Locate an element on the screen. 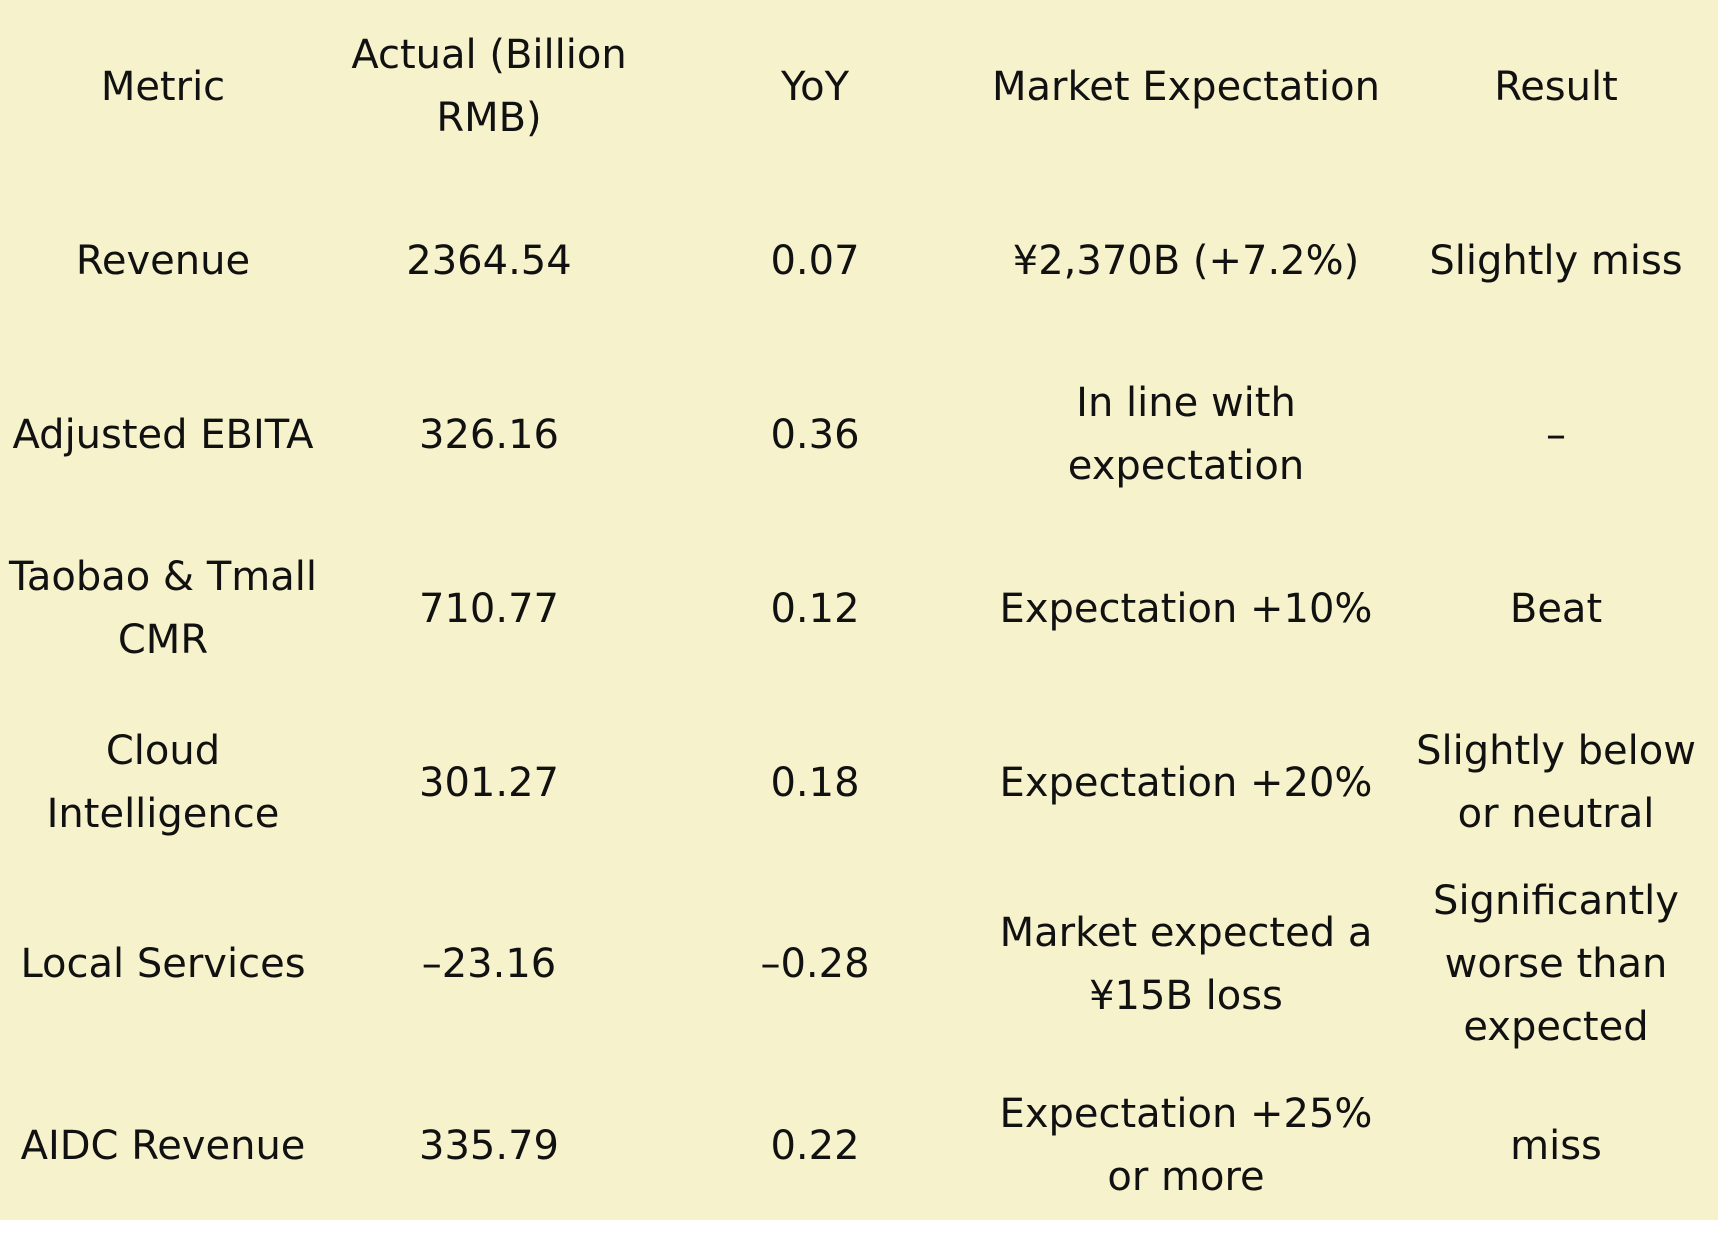  cell-market-expectation: ¥2,370B (+7.2%) is located at coordinates (1186, 260).